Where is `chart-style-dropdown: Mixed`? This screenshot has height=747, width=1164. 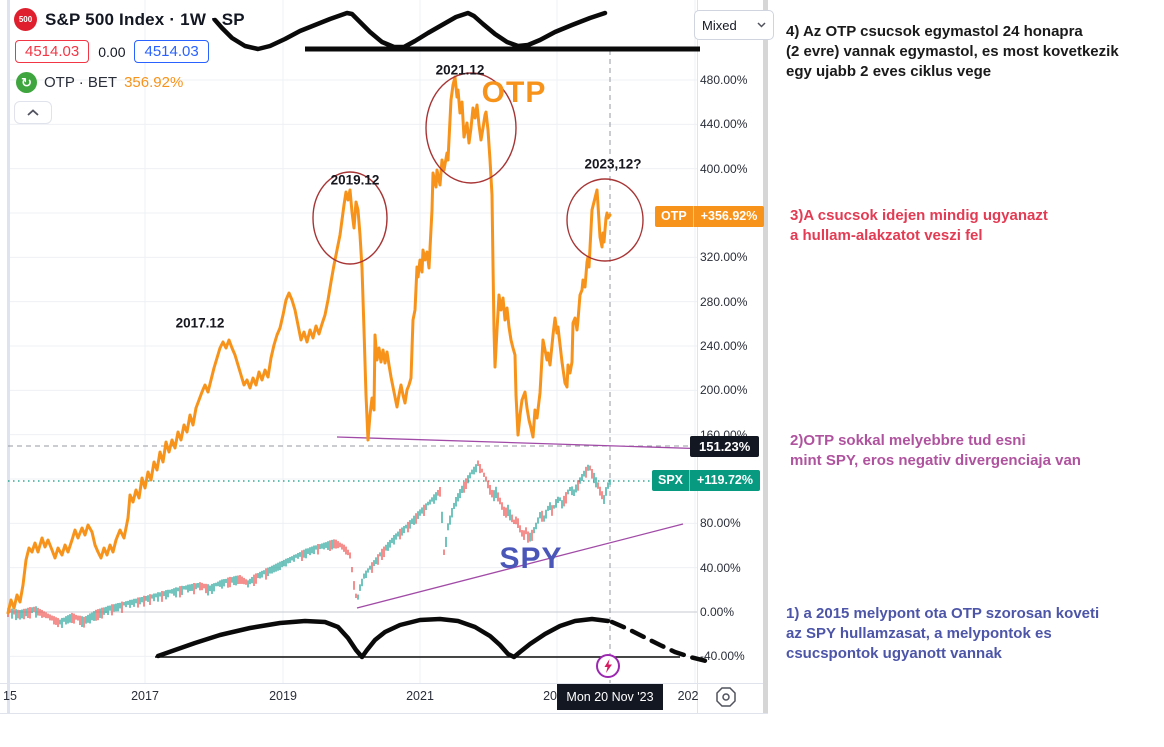 chart-style-dropdown: Mixed is located at coordinates (734, 25).